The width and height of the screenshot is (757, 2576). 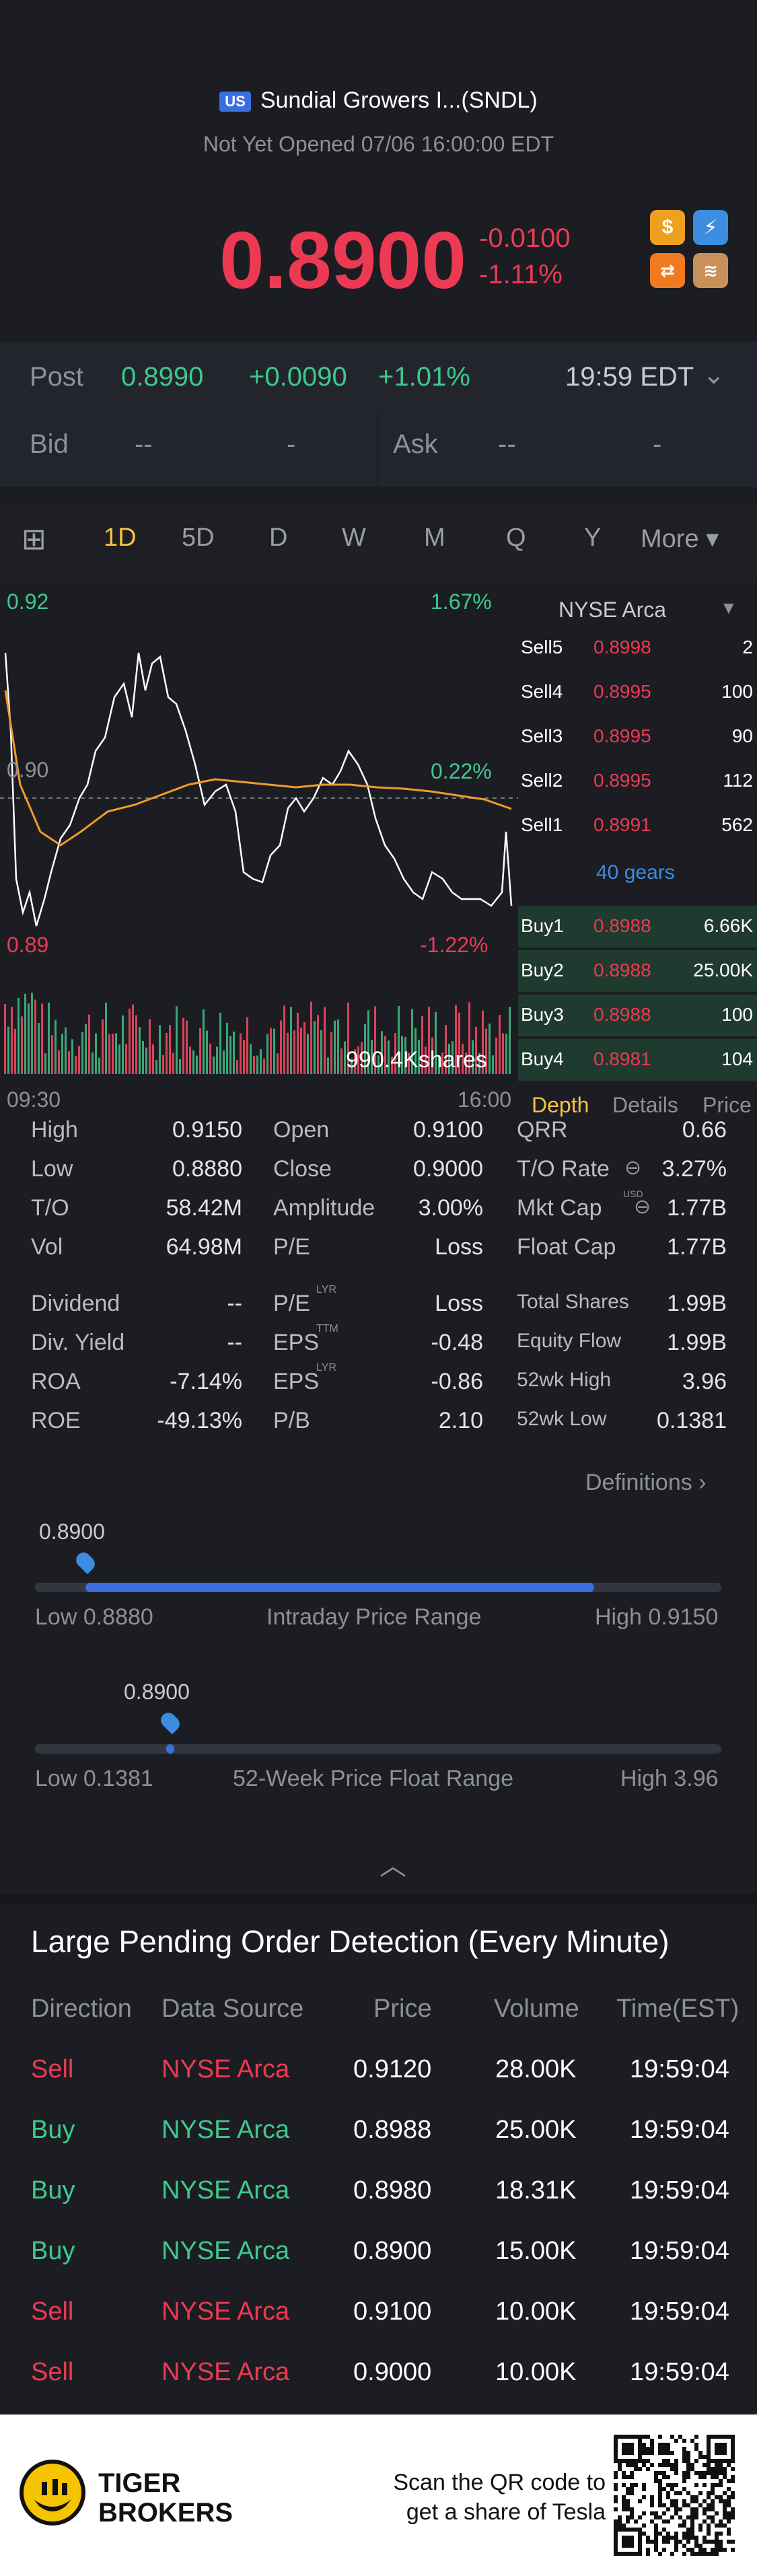 What do you see at coordinates (378, 543) in the screenshot?
I see `period-tabs: ⊞ 1D 5D D W M Q Y More ▾` at bounding box center [378, 543].